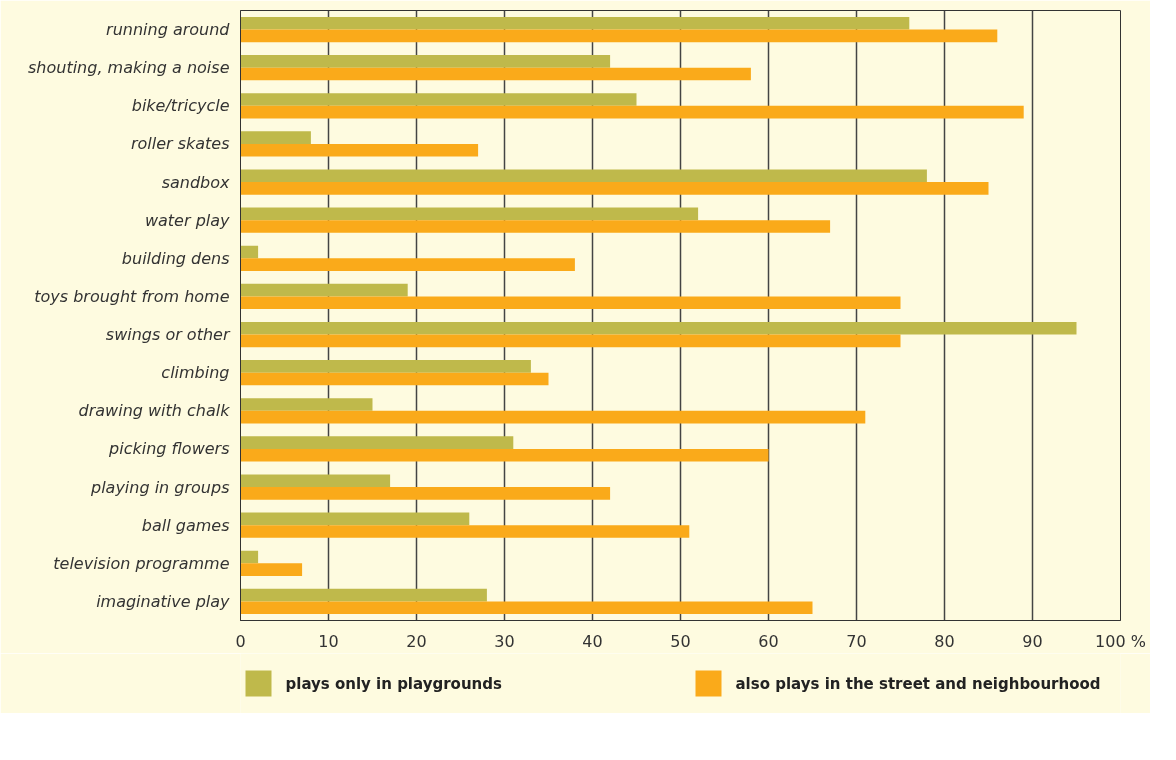  I want to click on x-tick-label: 60, so click(768, 641).